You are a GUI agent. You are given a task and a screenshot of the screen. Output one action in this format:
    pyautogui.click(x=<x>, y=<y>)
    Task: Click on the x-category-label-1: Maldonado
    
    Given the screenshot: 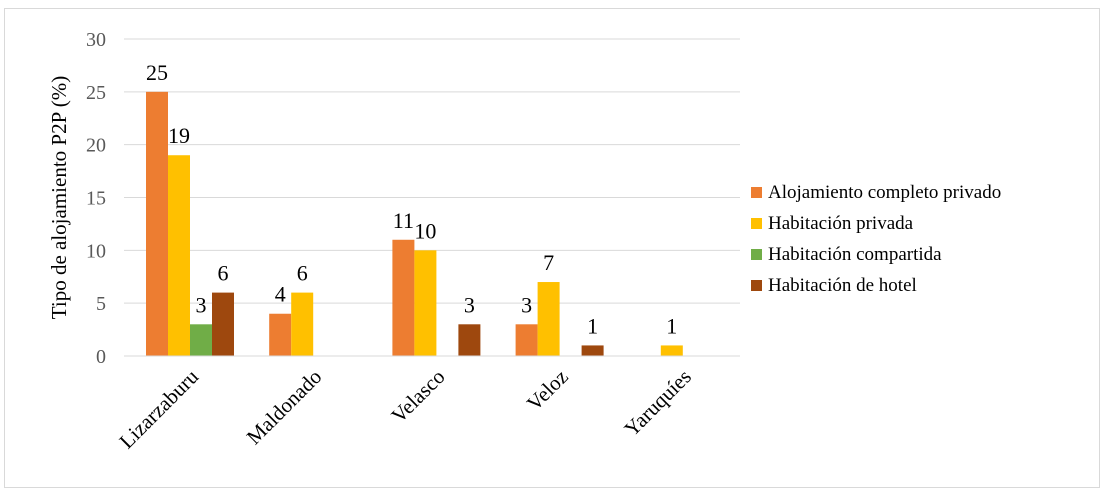 What is the action you would take?
    pyautogui.click(x=284, y=407)
    